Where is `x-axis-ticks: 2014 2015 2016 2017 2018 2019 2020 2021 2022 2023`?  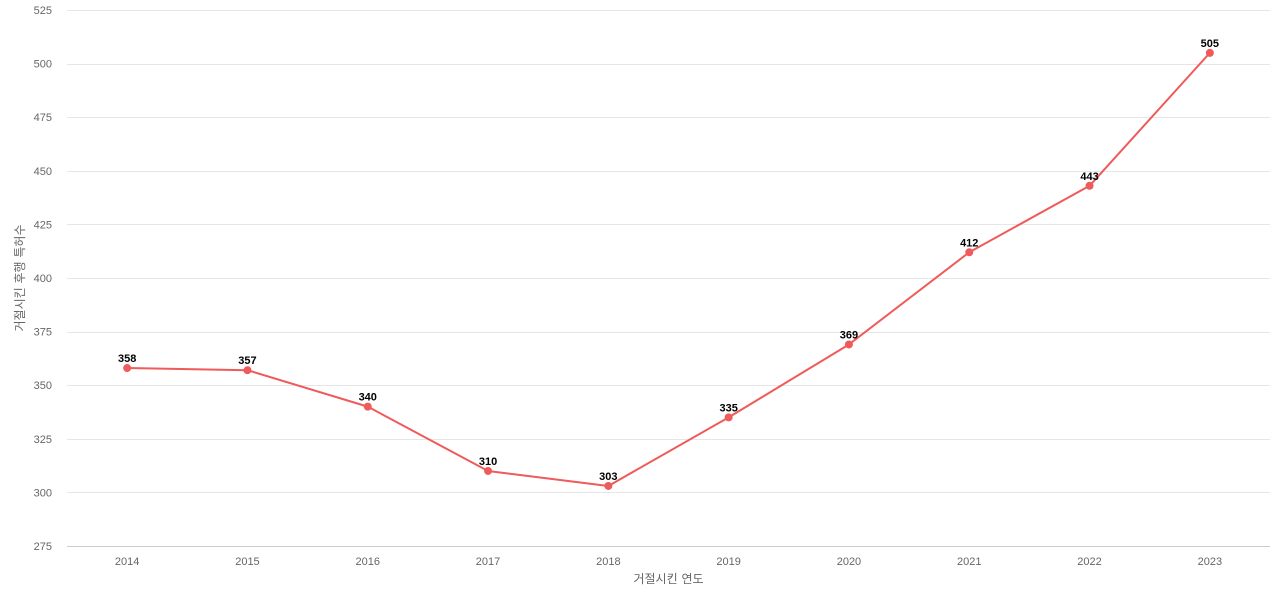 x-axis-ticks: 2014 2015 2016 2017 2018 2019 2020 2021 2022 2023 is located at coordinates (668, 562).